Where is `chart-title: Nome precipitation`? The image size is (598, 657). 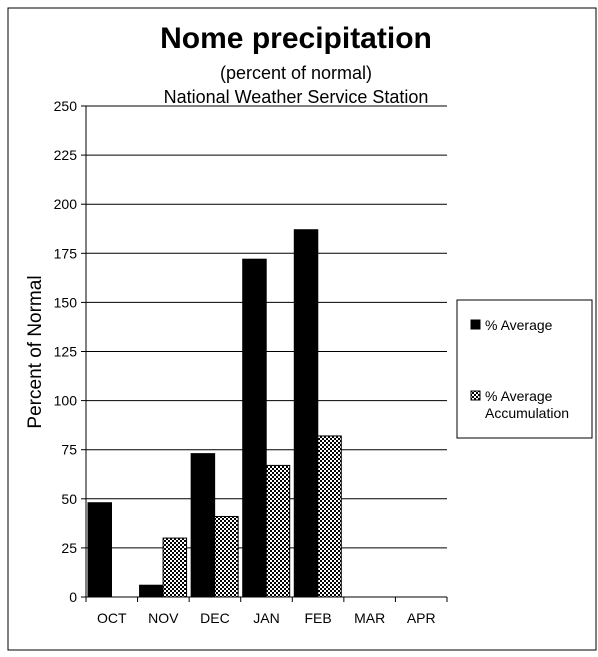 chart-title: Nome precipitation is located at coordinates (296, 38).